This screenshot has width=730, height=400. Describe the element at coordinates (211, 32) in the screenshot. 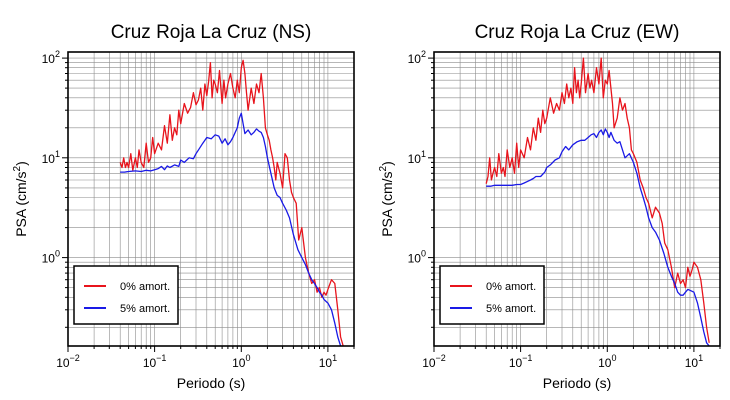

I see `chart-title: Cruz Roja La Cruz (NS)` at that location.